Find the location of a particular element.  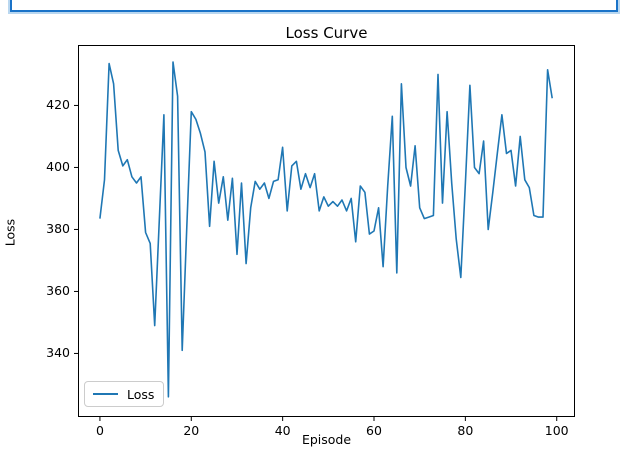

x-tick-label: 40 is located at coordinates (282, 430).